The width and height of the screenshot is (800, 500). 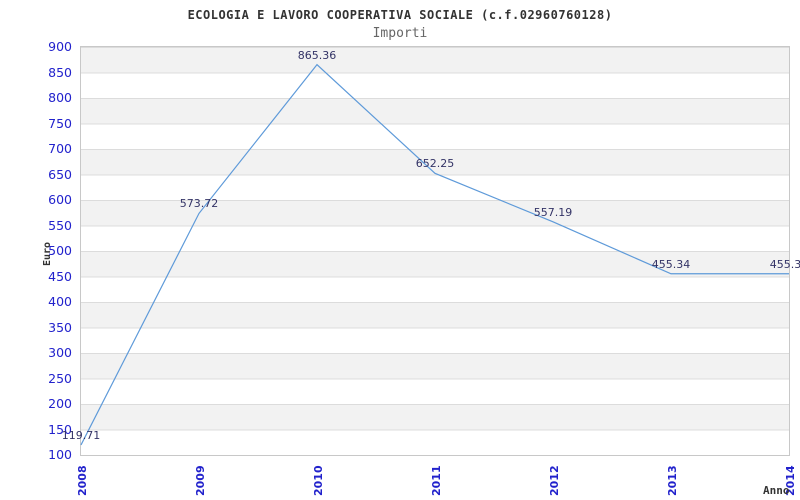 I want to click on point-label: 119.71, so click(x=81, y=435).